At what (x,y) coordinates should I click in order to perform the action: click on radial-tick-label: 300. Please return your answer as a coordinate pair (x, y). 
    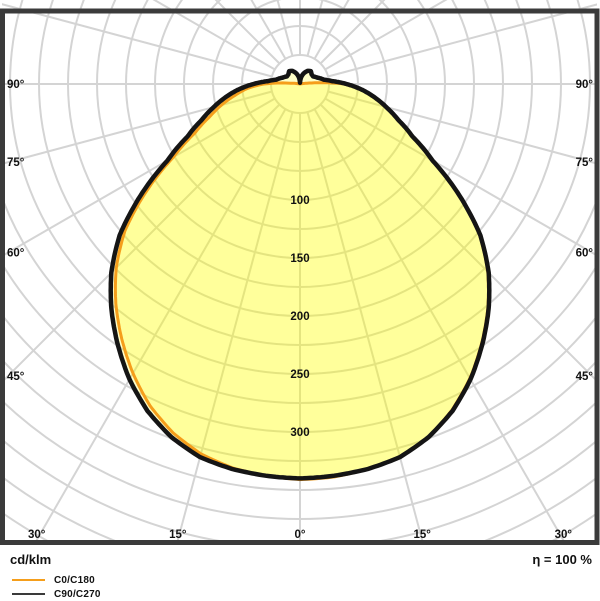
    Looking at the image, I should click on (299, 433).